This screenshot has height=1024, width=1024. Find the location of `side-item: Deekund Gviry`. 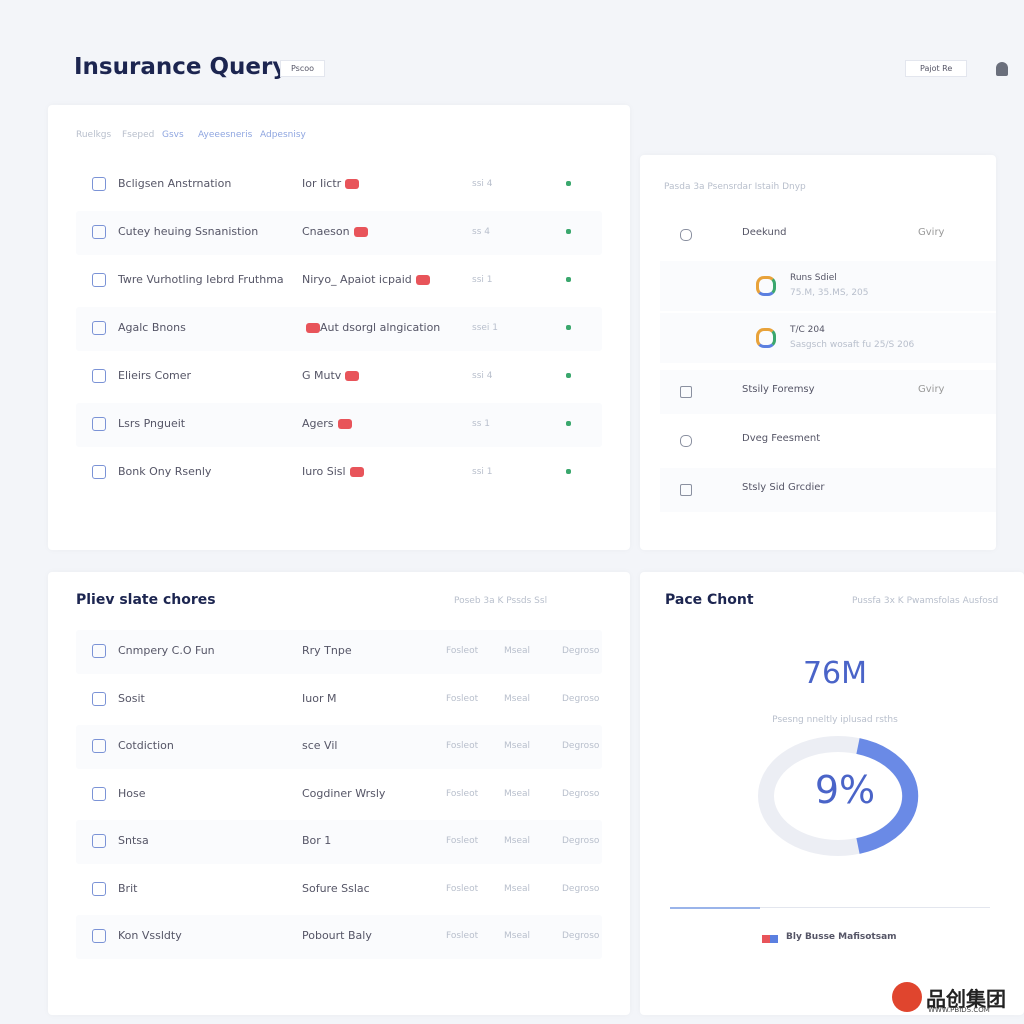

side-item: Deekund Gviry is located at coordinates (828, 235).